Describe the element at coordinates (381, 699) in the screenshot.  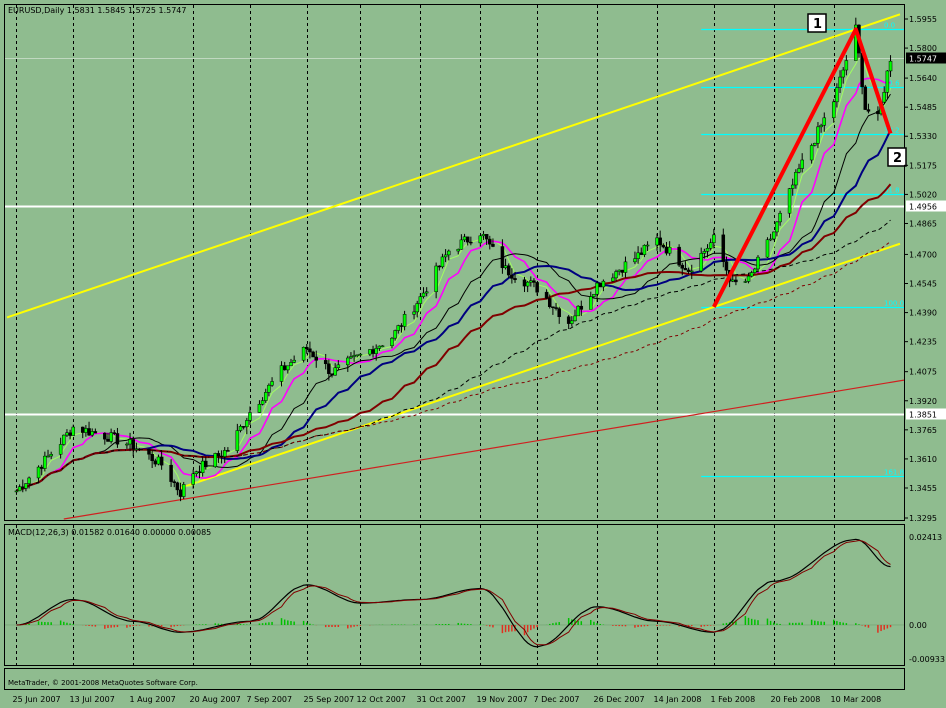
I see `time-tick-label: 12 Oct 2007` at that location.